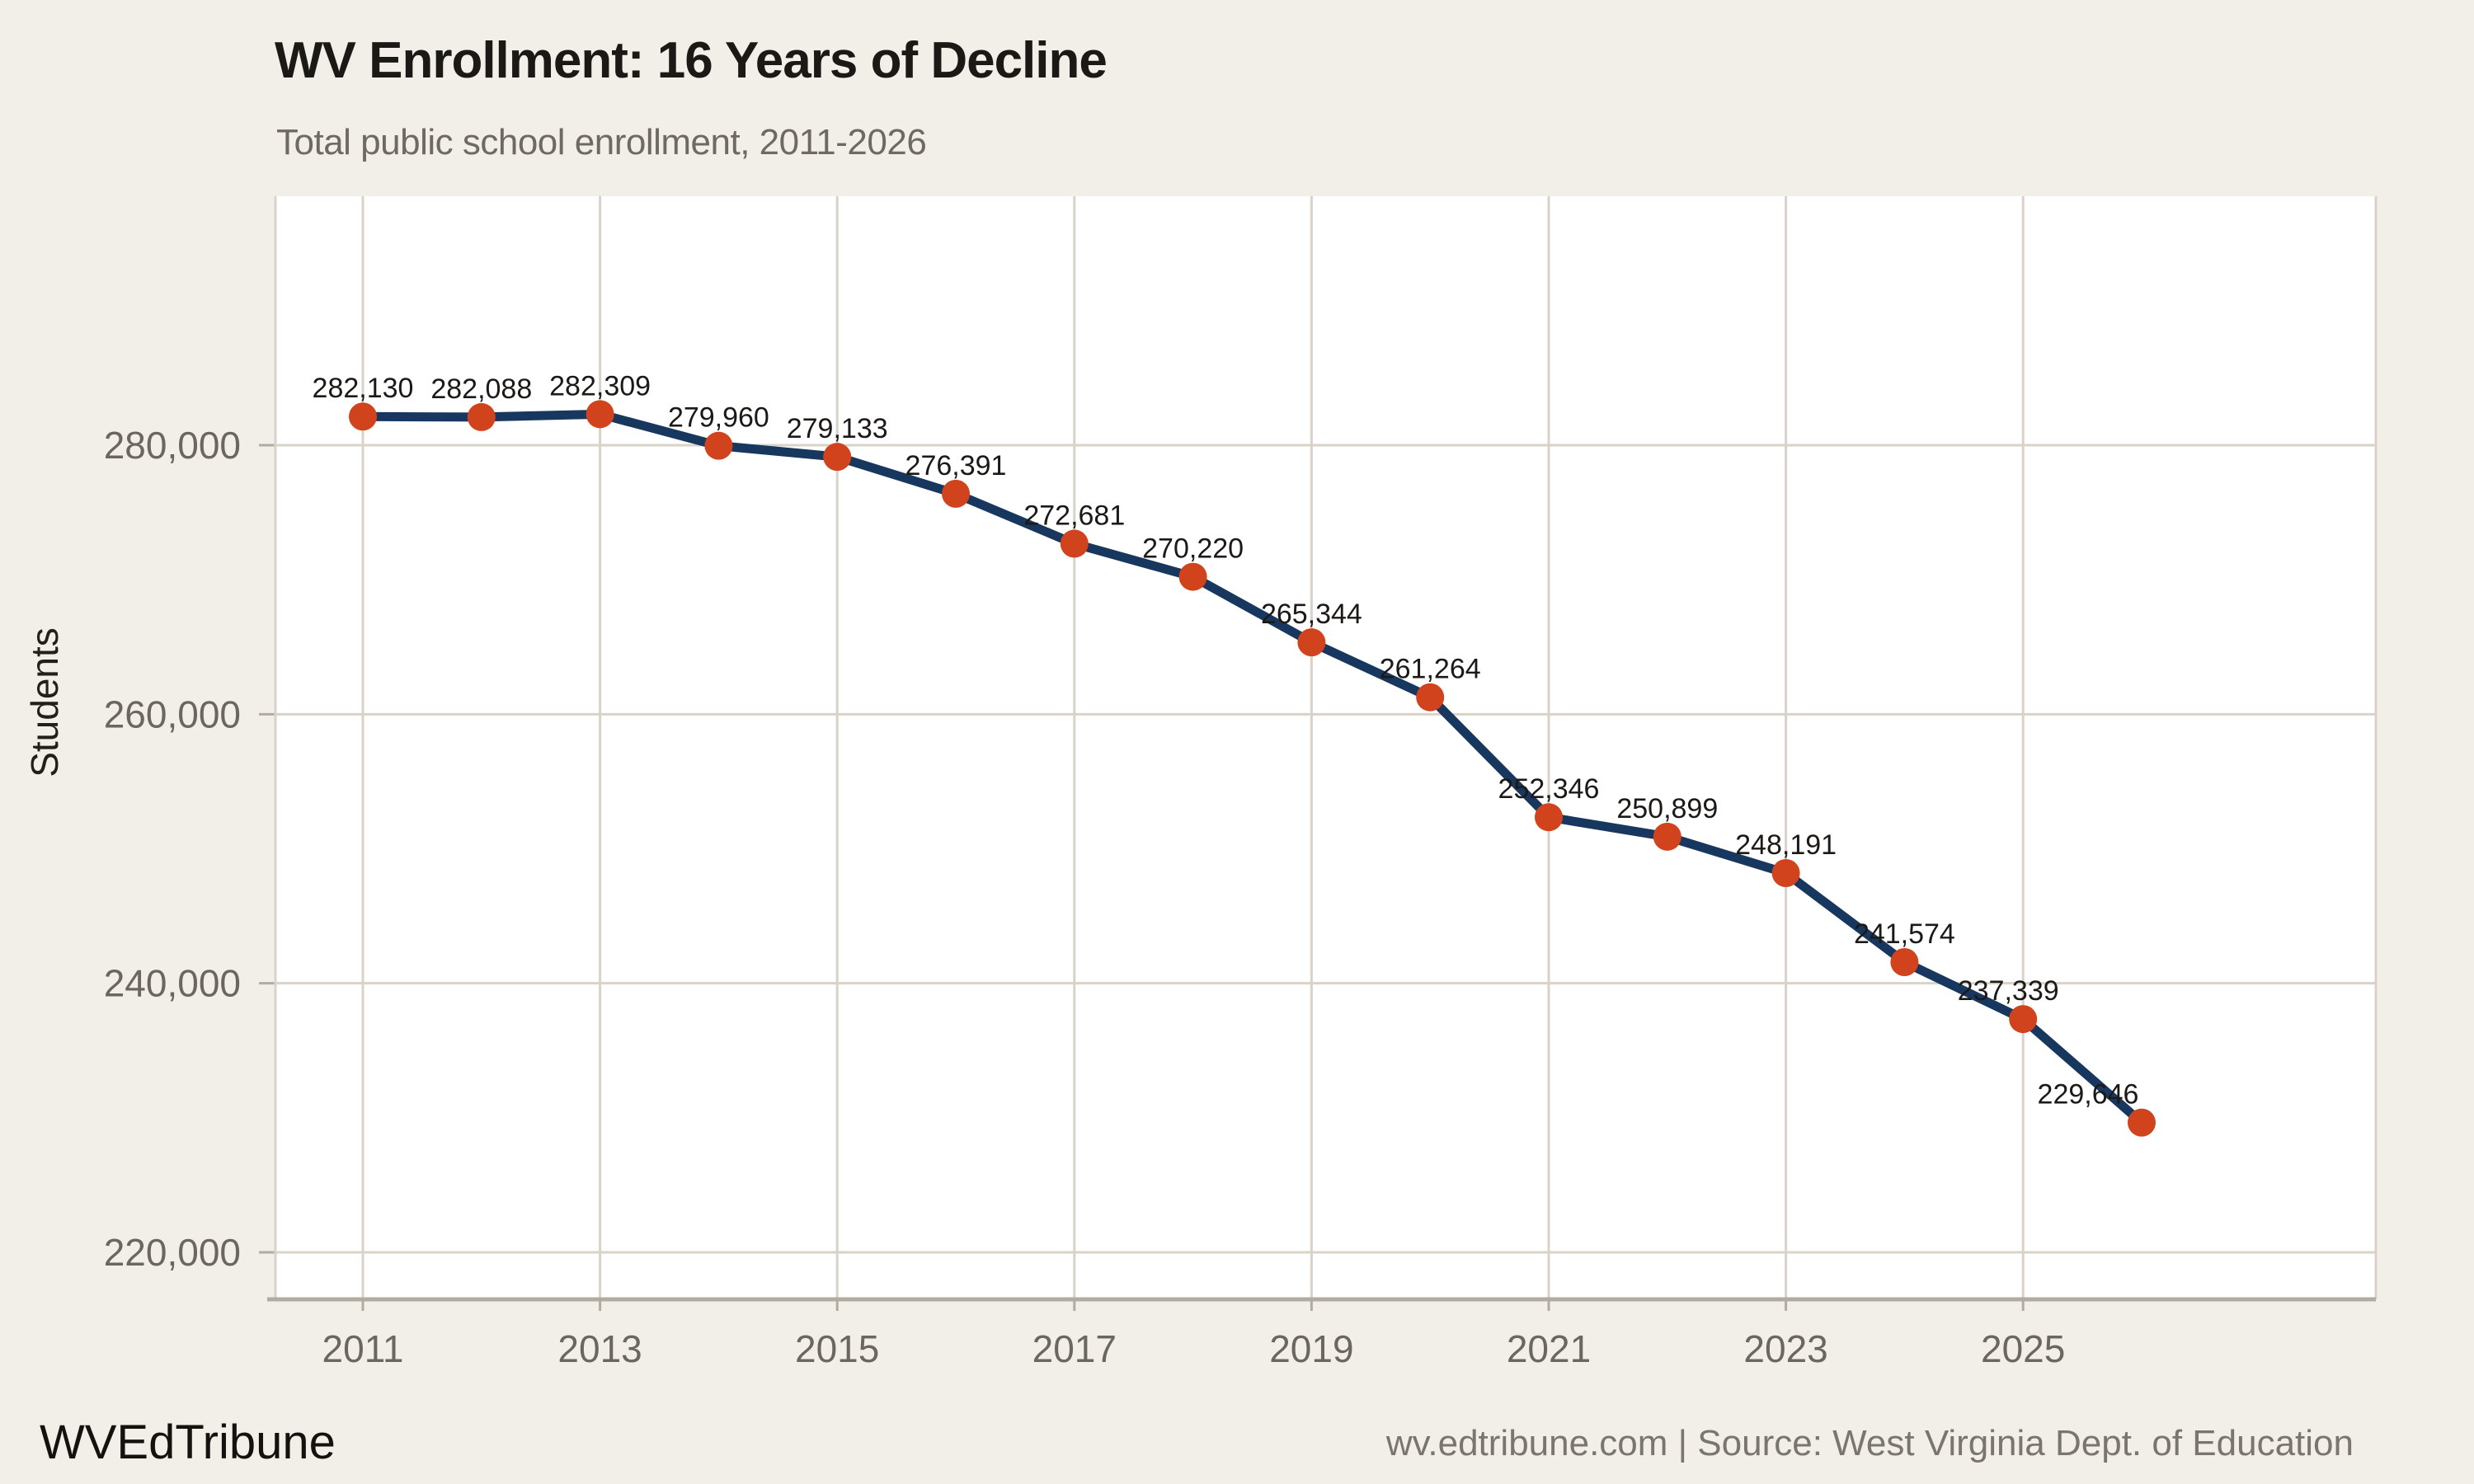 The width and height of the screenshot is (2474, 1484). I want to click on data-point-label: 250,899, so click(1667, 808).